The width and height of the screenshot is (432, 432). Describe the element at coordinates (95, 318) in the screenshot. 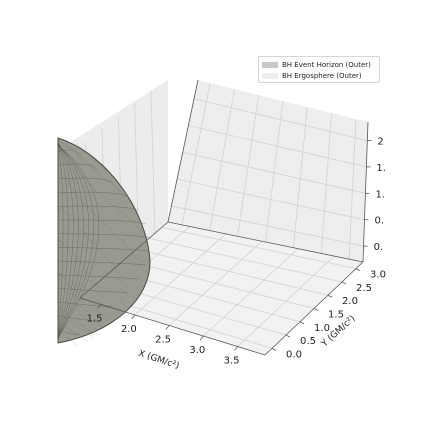

I see `x-tick-label: 1.5` at that location.